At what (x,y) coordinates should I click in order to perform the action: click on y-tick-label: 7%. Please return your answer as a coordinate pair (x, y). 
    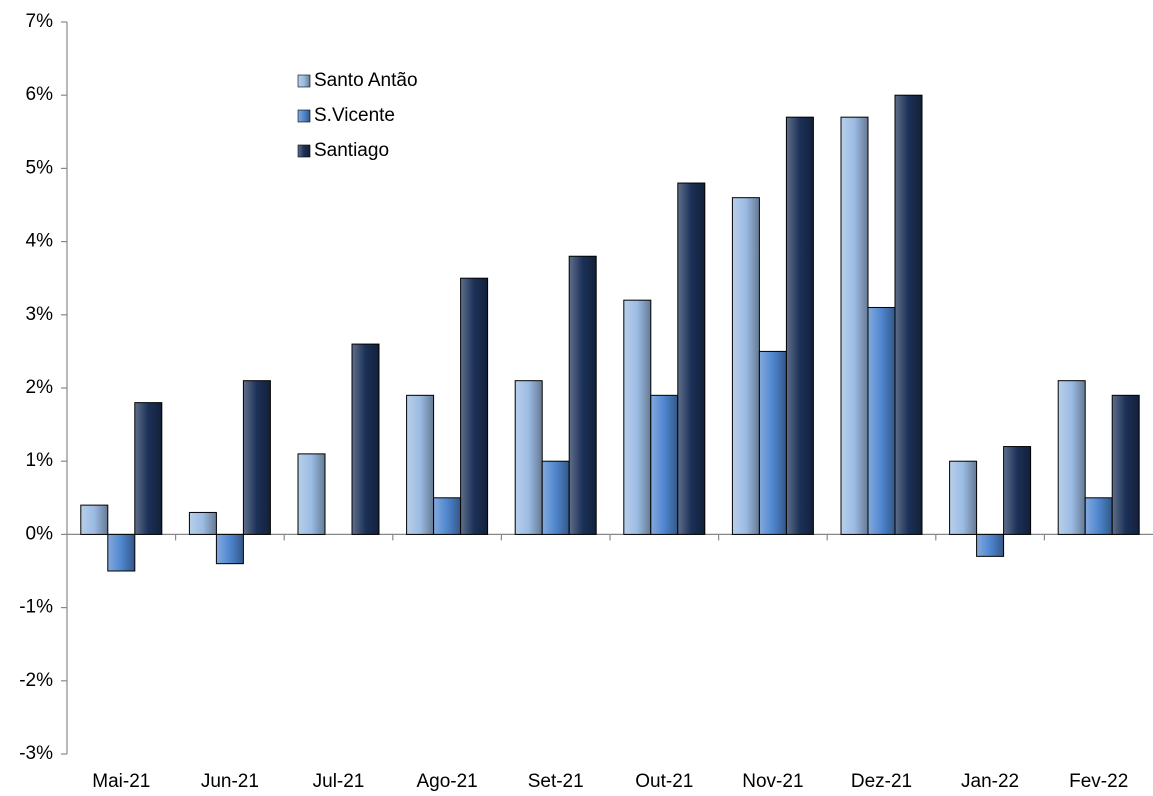
    Looking at the image, I should click on (40, 21).